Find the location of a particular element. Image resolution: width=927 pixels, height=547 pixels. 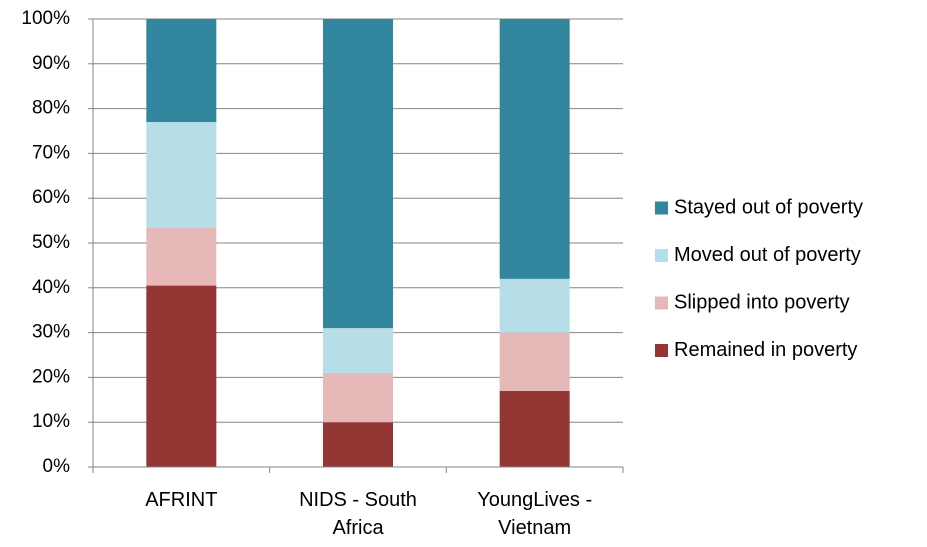

y-tick-label: 90% is located at coordinates (51, 63).